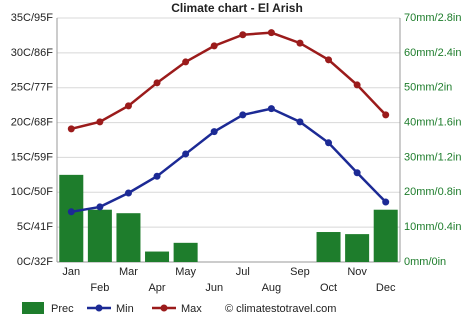 The height and width of the screenshot is (331, 474). Describe the element at coordinates (237, 8) in the screenshot. I see `chart-title: Climate chart - El Arish` at that location.